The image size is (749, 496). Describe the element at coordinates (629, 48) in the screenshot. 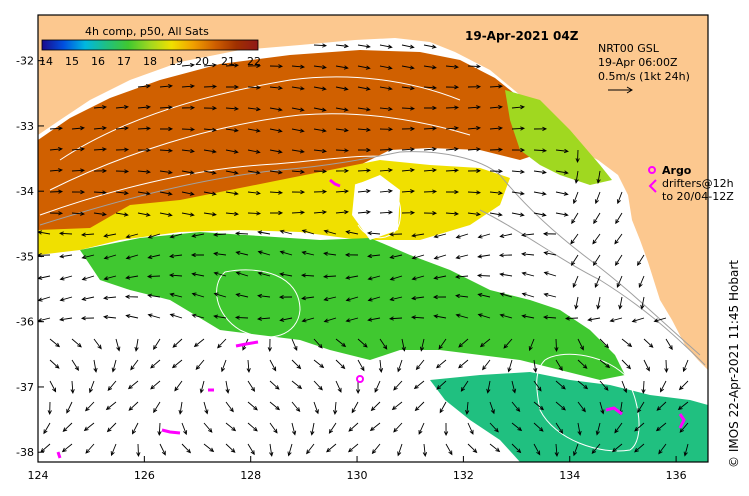

I see `current-legend-line1: NRT00 GSL` at that location.